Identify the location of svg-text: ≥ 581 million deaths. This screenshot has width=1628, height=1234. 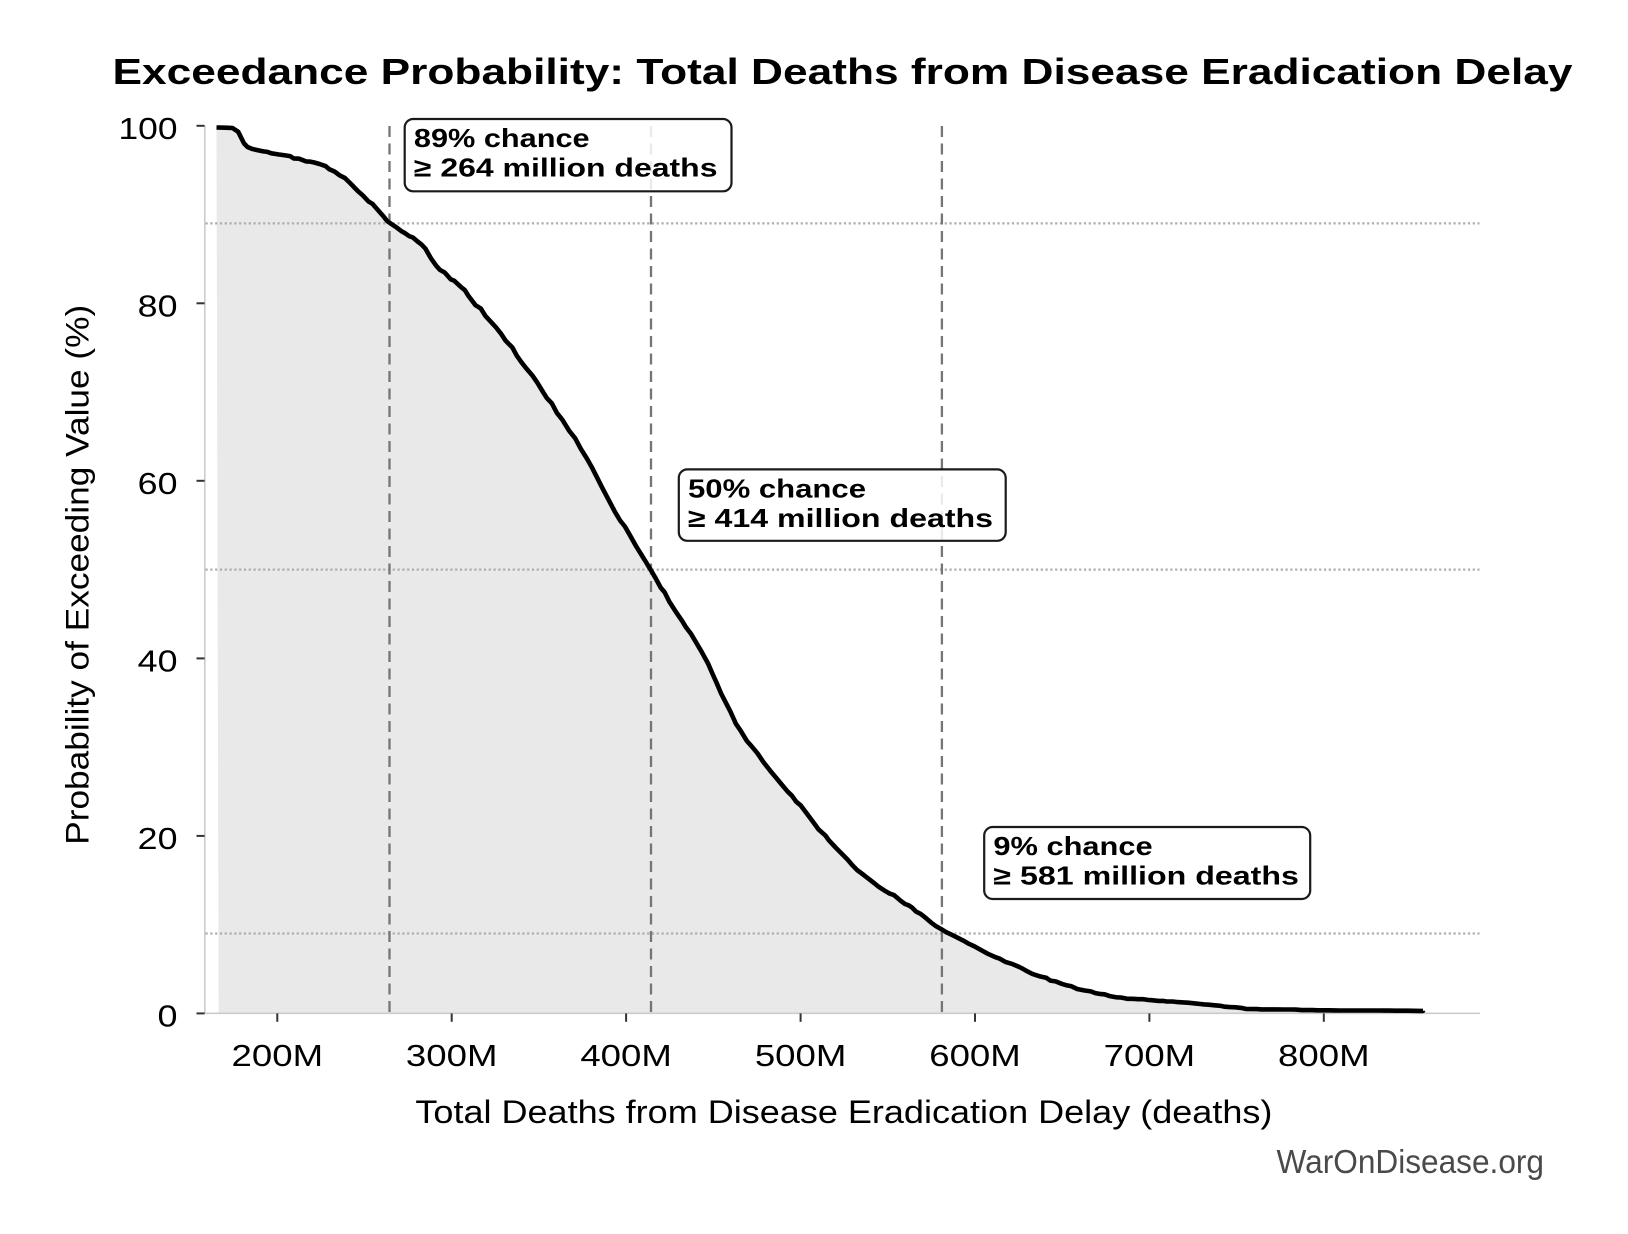
(1146, 876).